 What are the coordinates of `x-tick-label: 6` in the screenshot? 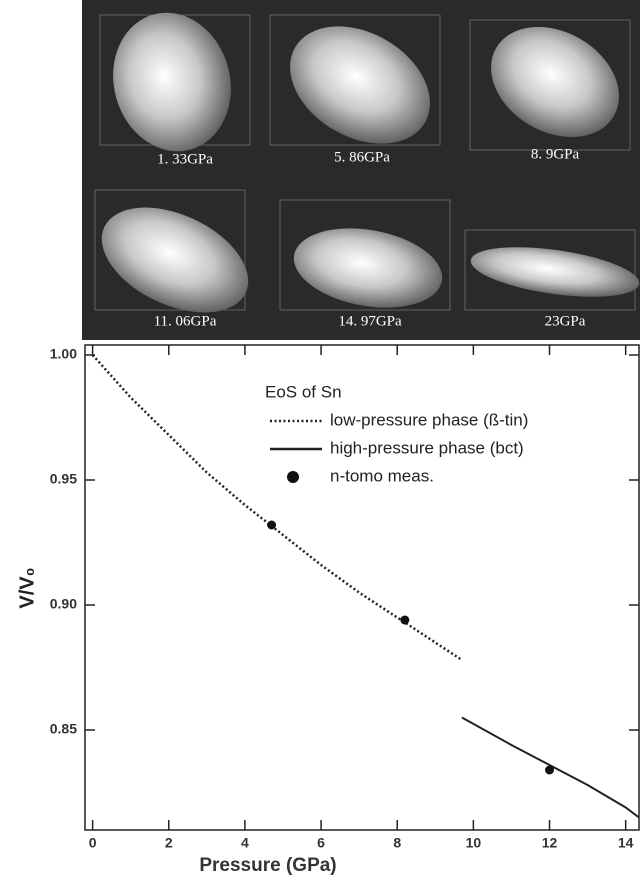 It's located at (321, 843).